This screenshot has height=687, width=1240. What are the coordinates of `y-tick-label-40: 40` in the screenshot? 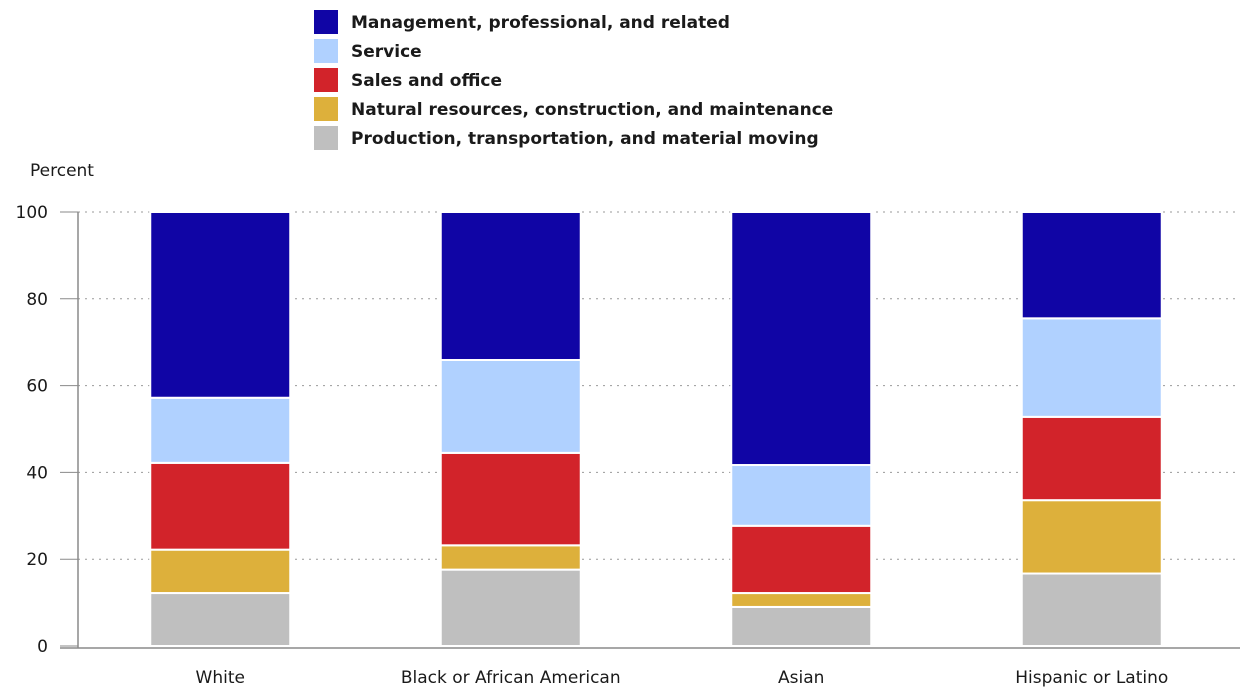 It's located at (37, 473).